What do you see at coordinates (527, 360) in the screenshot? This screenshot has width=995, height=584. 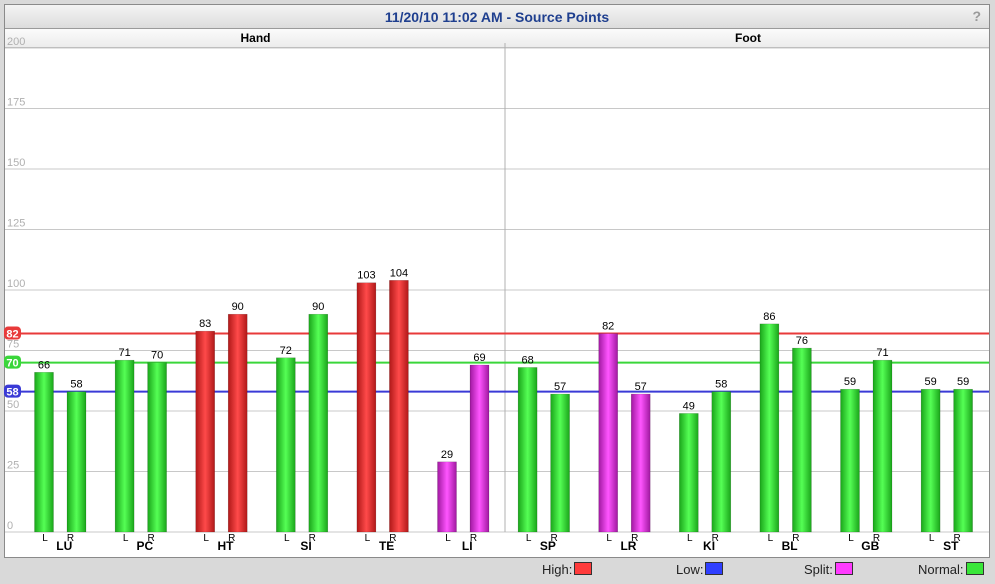 I see `bar-value-label: 68` at bounding box center [527, 360].